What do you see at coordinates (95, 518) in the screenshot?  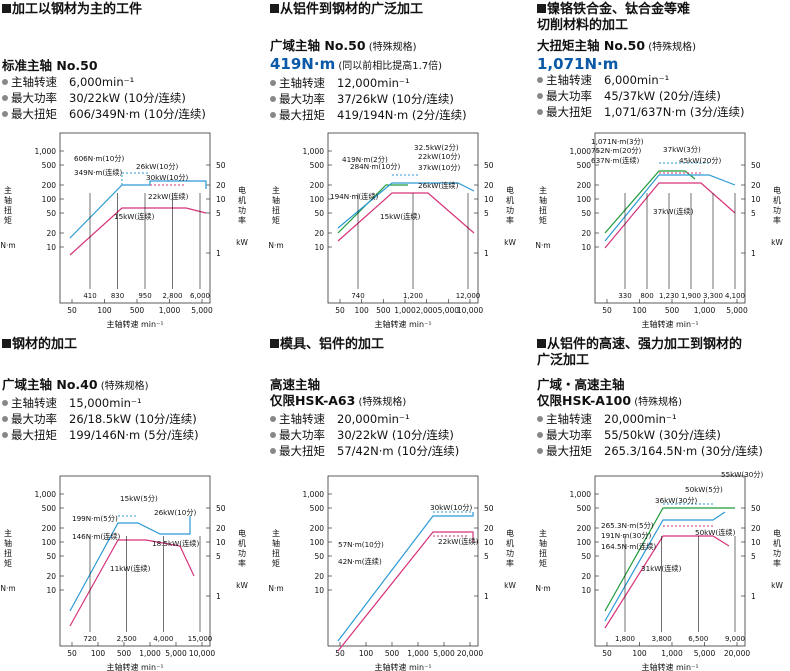 I see `chart-annotation: 199N·m(5分)` at bounding box center [95, 518].